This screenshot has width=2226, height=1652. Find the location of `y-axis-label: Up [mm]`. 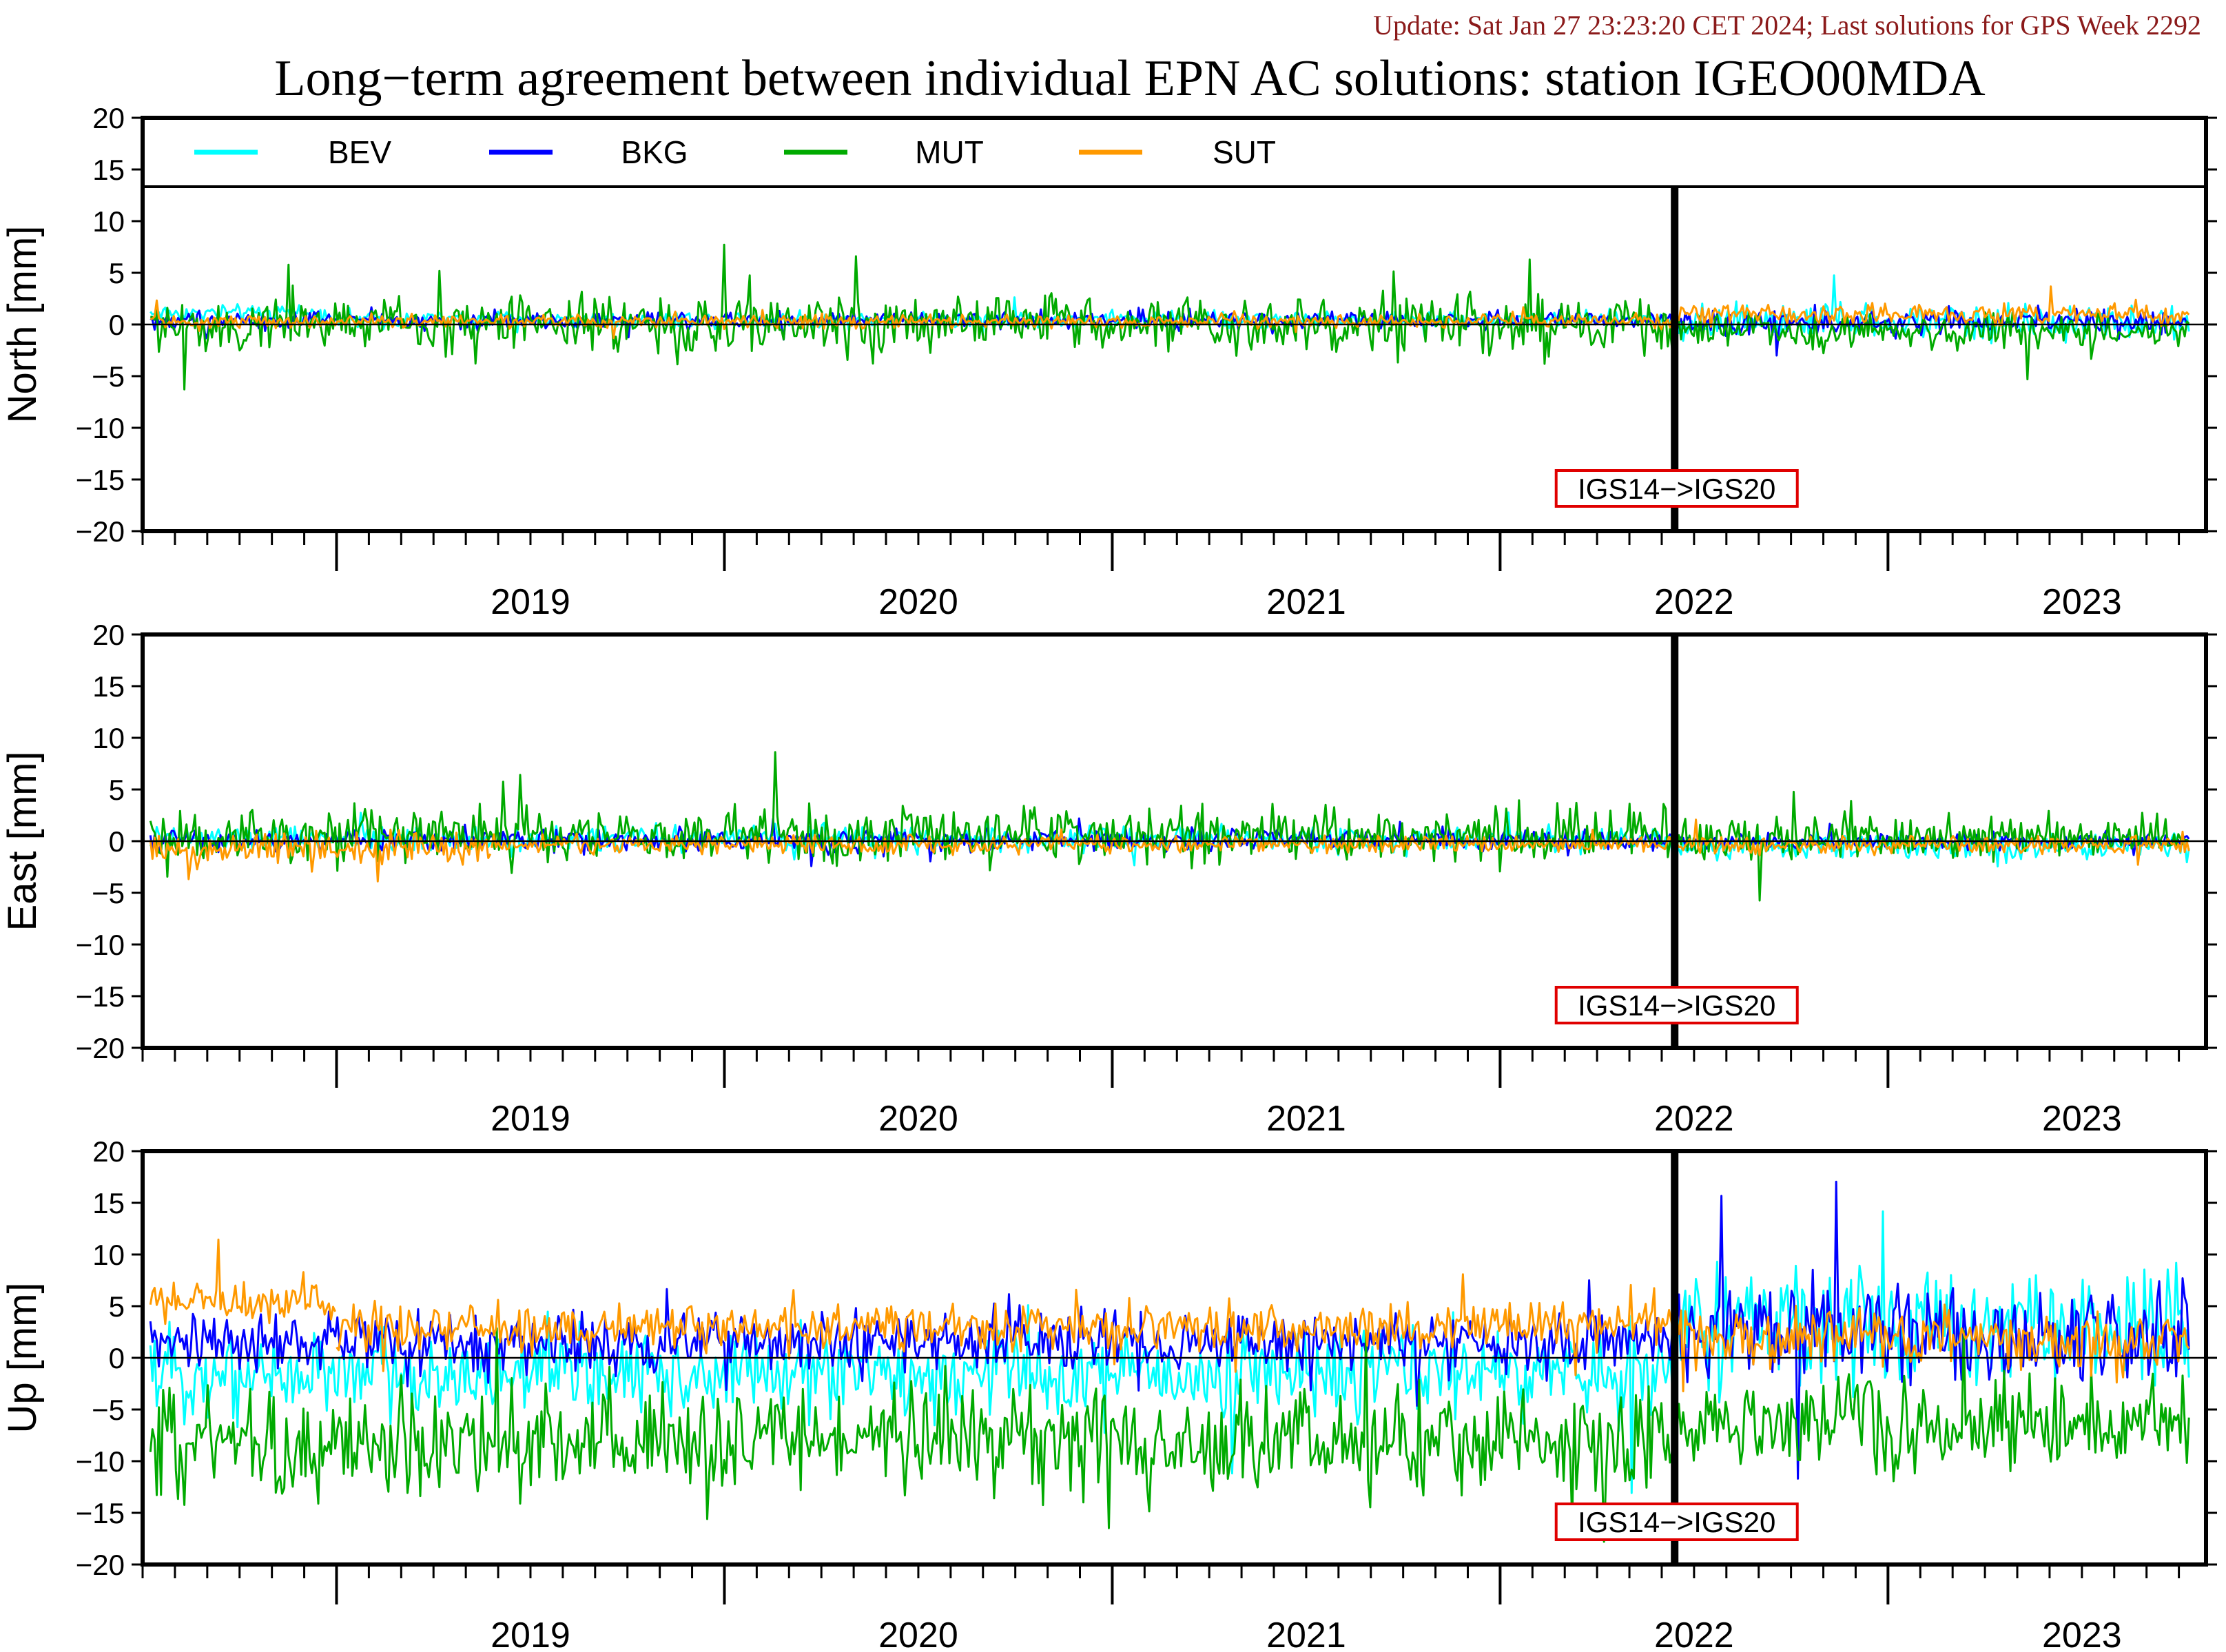

y-axis-label: Up [mm] is located at coordinates (22, 1357).